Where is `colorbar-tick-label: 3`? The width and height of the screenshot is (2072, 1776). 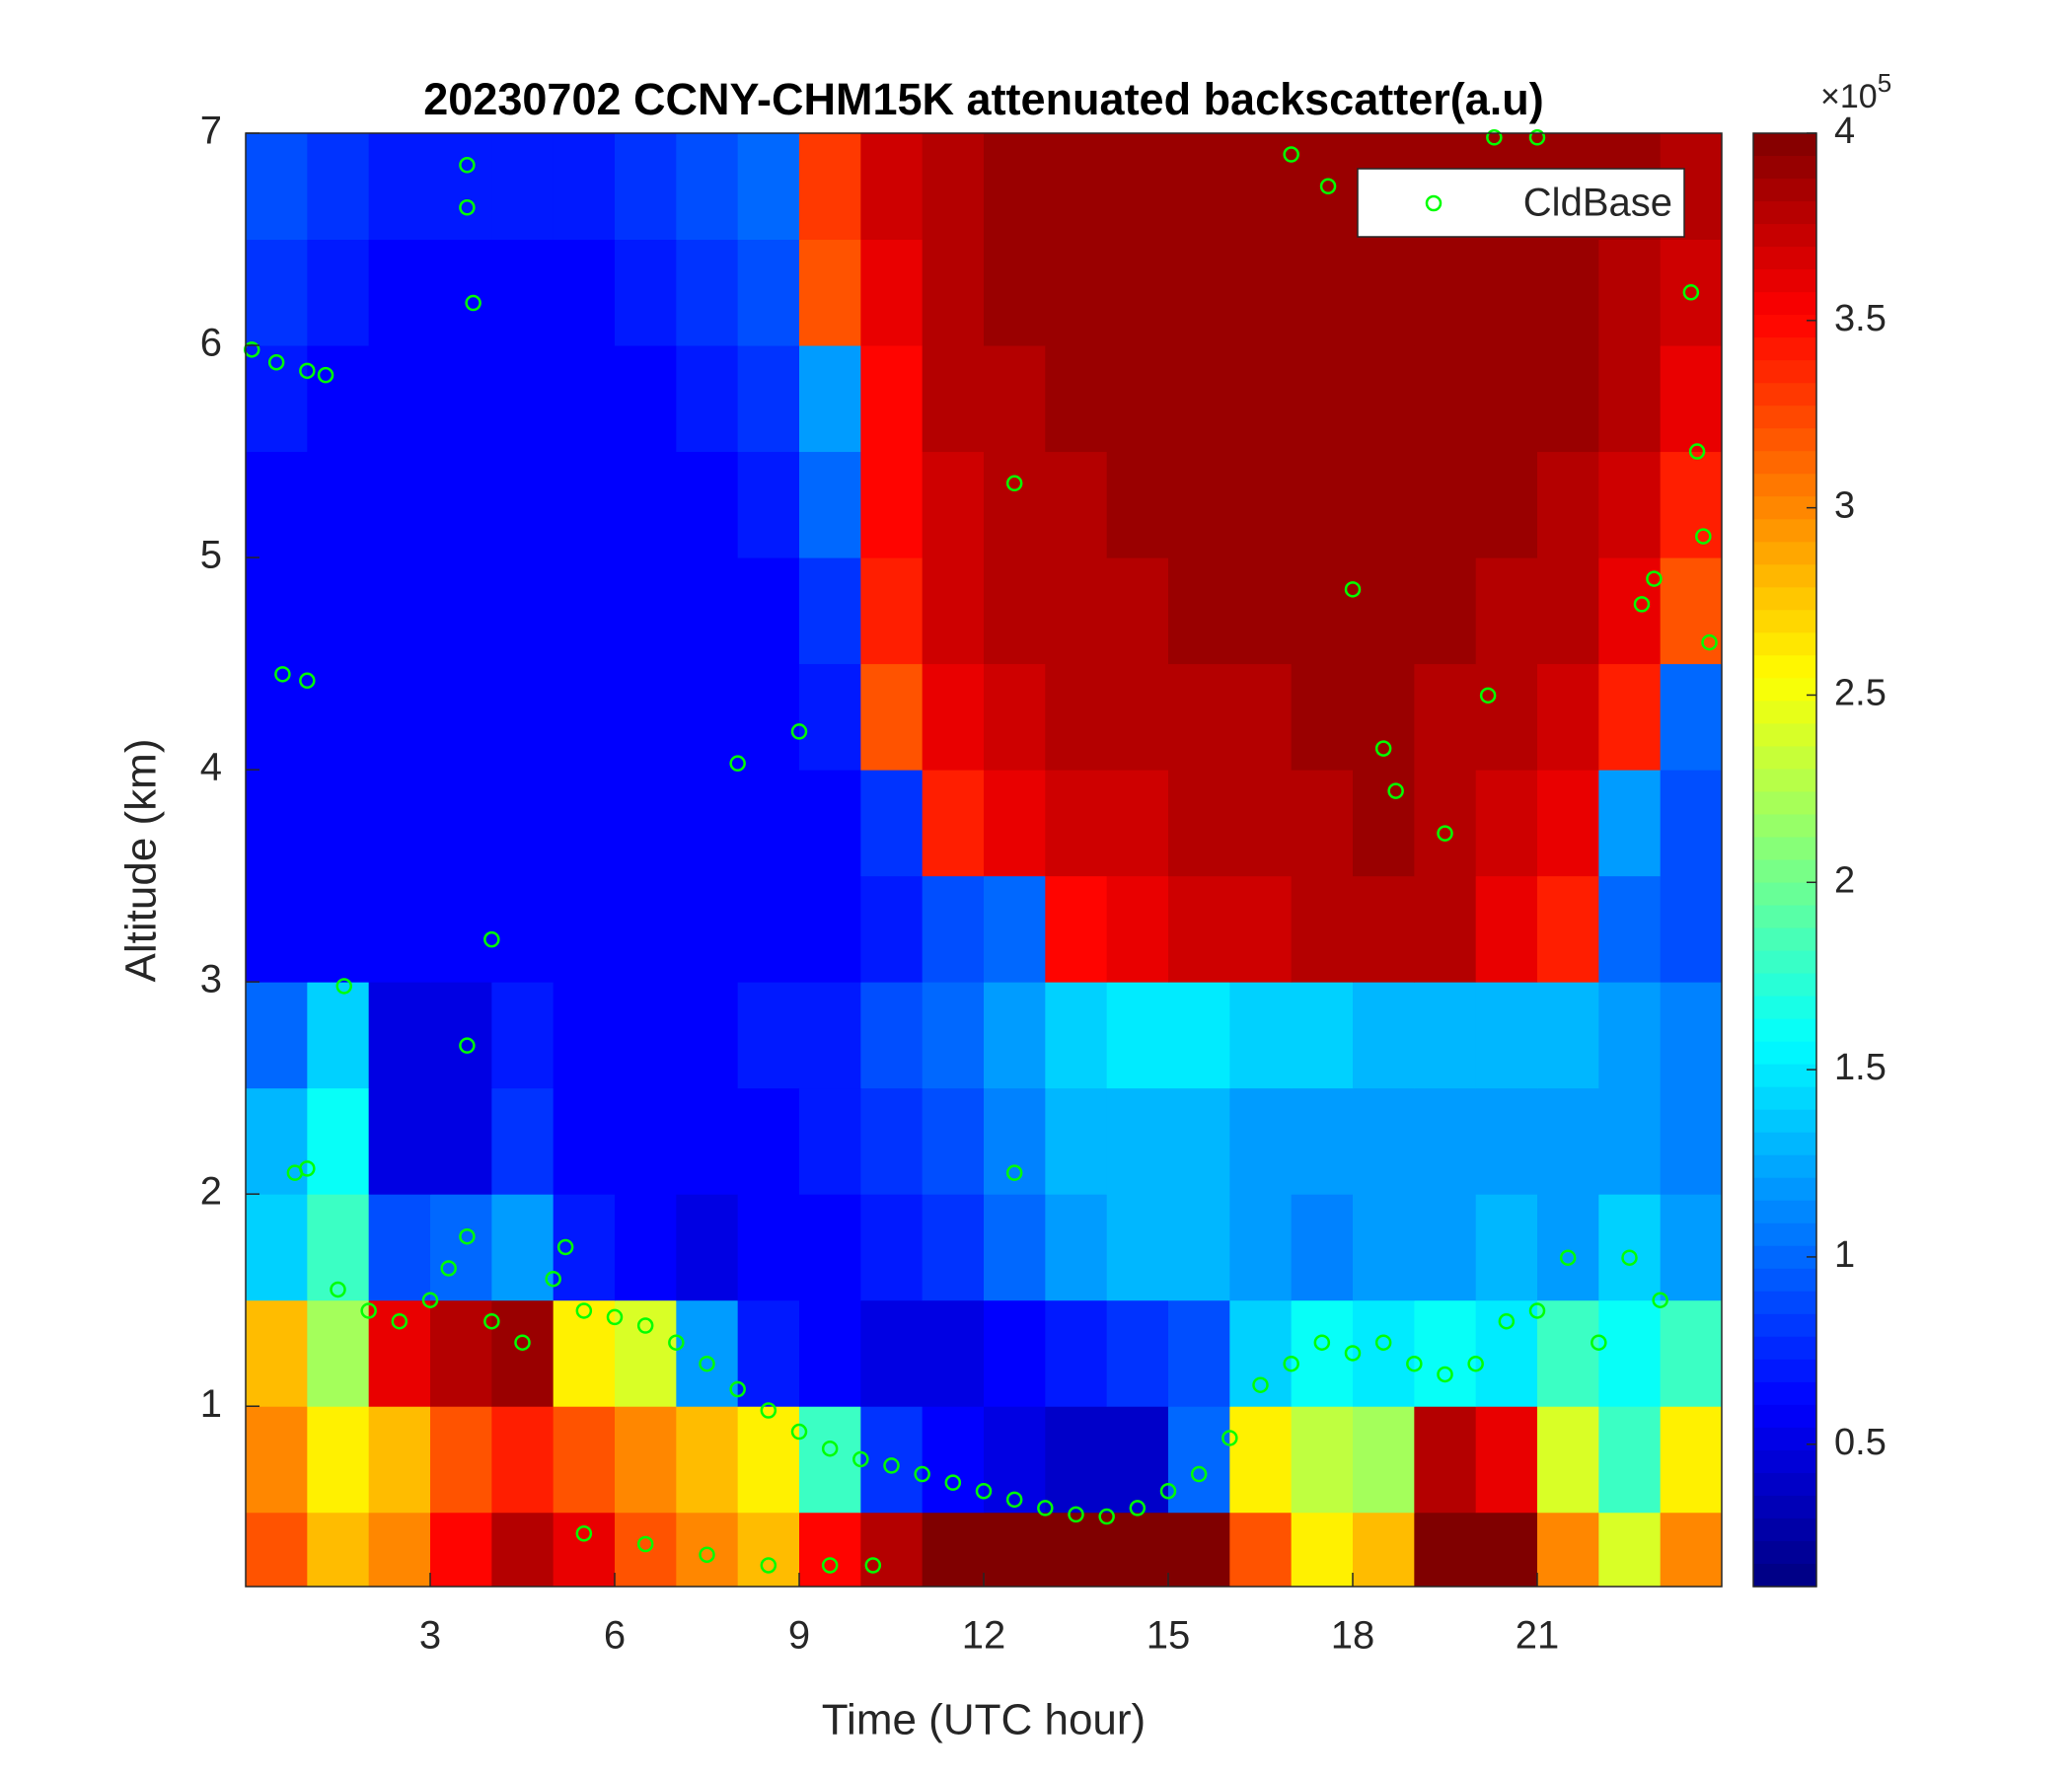 colorbar-tick-label: 3 is located at coordinates (1845, 506).